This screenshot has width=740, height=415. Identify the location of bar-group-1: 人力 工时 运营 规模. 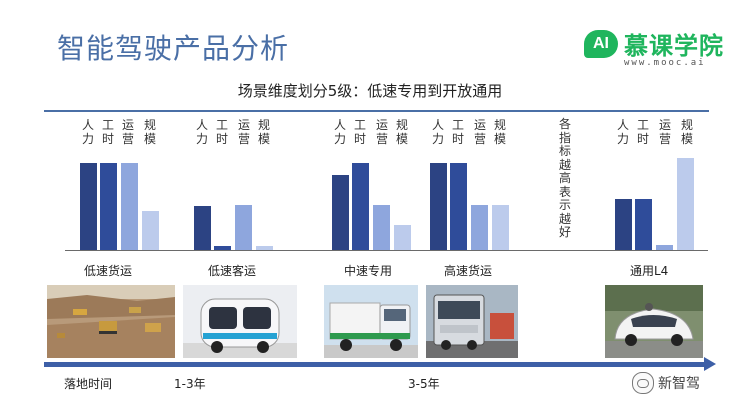
(234, 184).